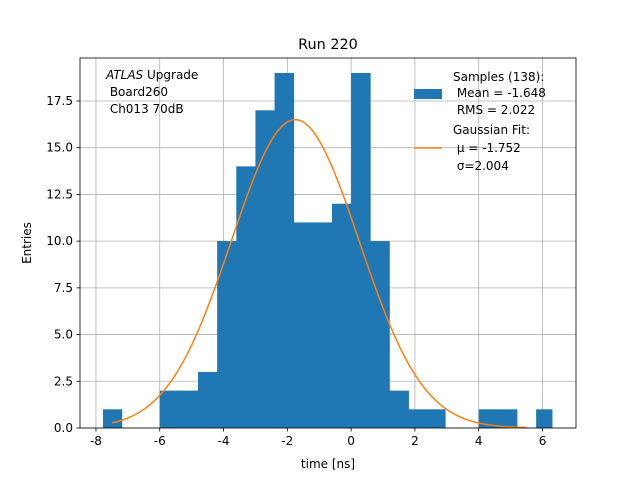 This screenshot has width=640, height=484. I want to click on x-tick-label: 4, so click(479, 441).